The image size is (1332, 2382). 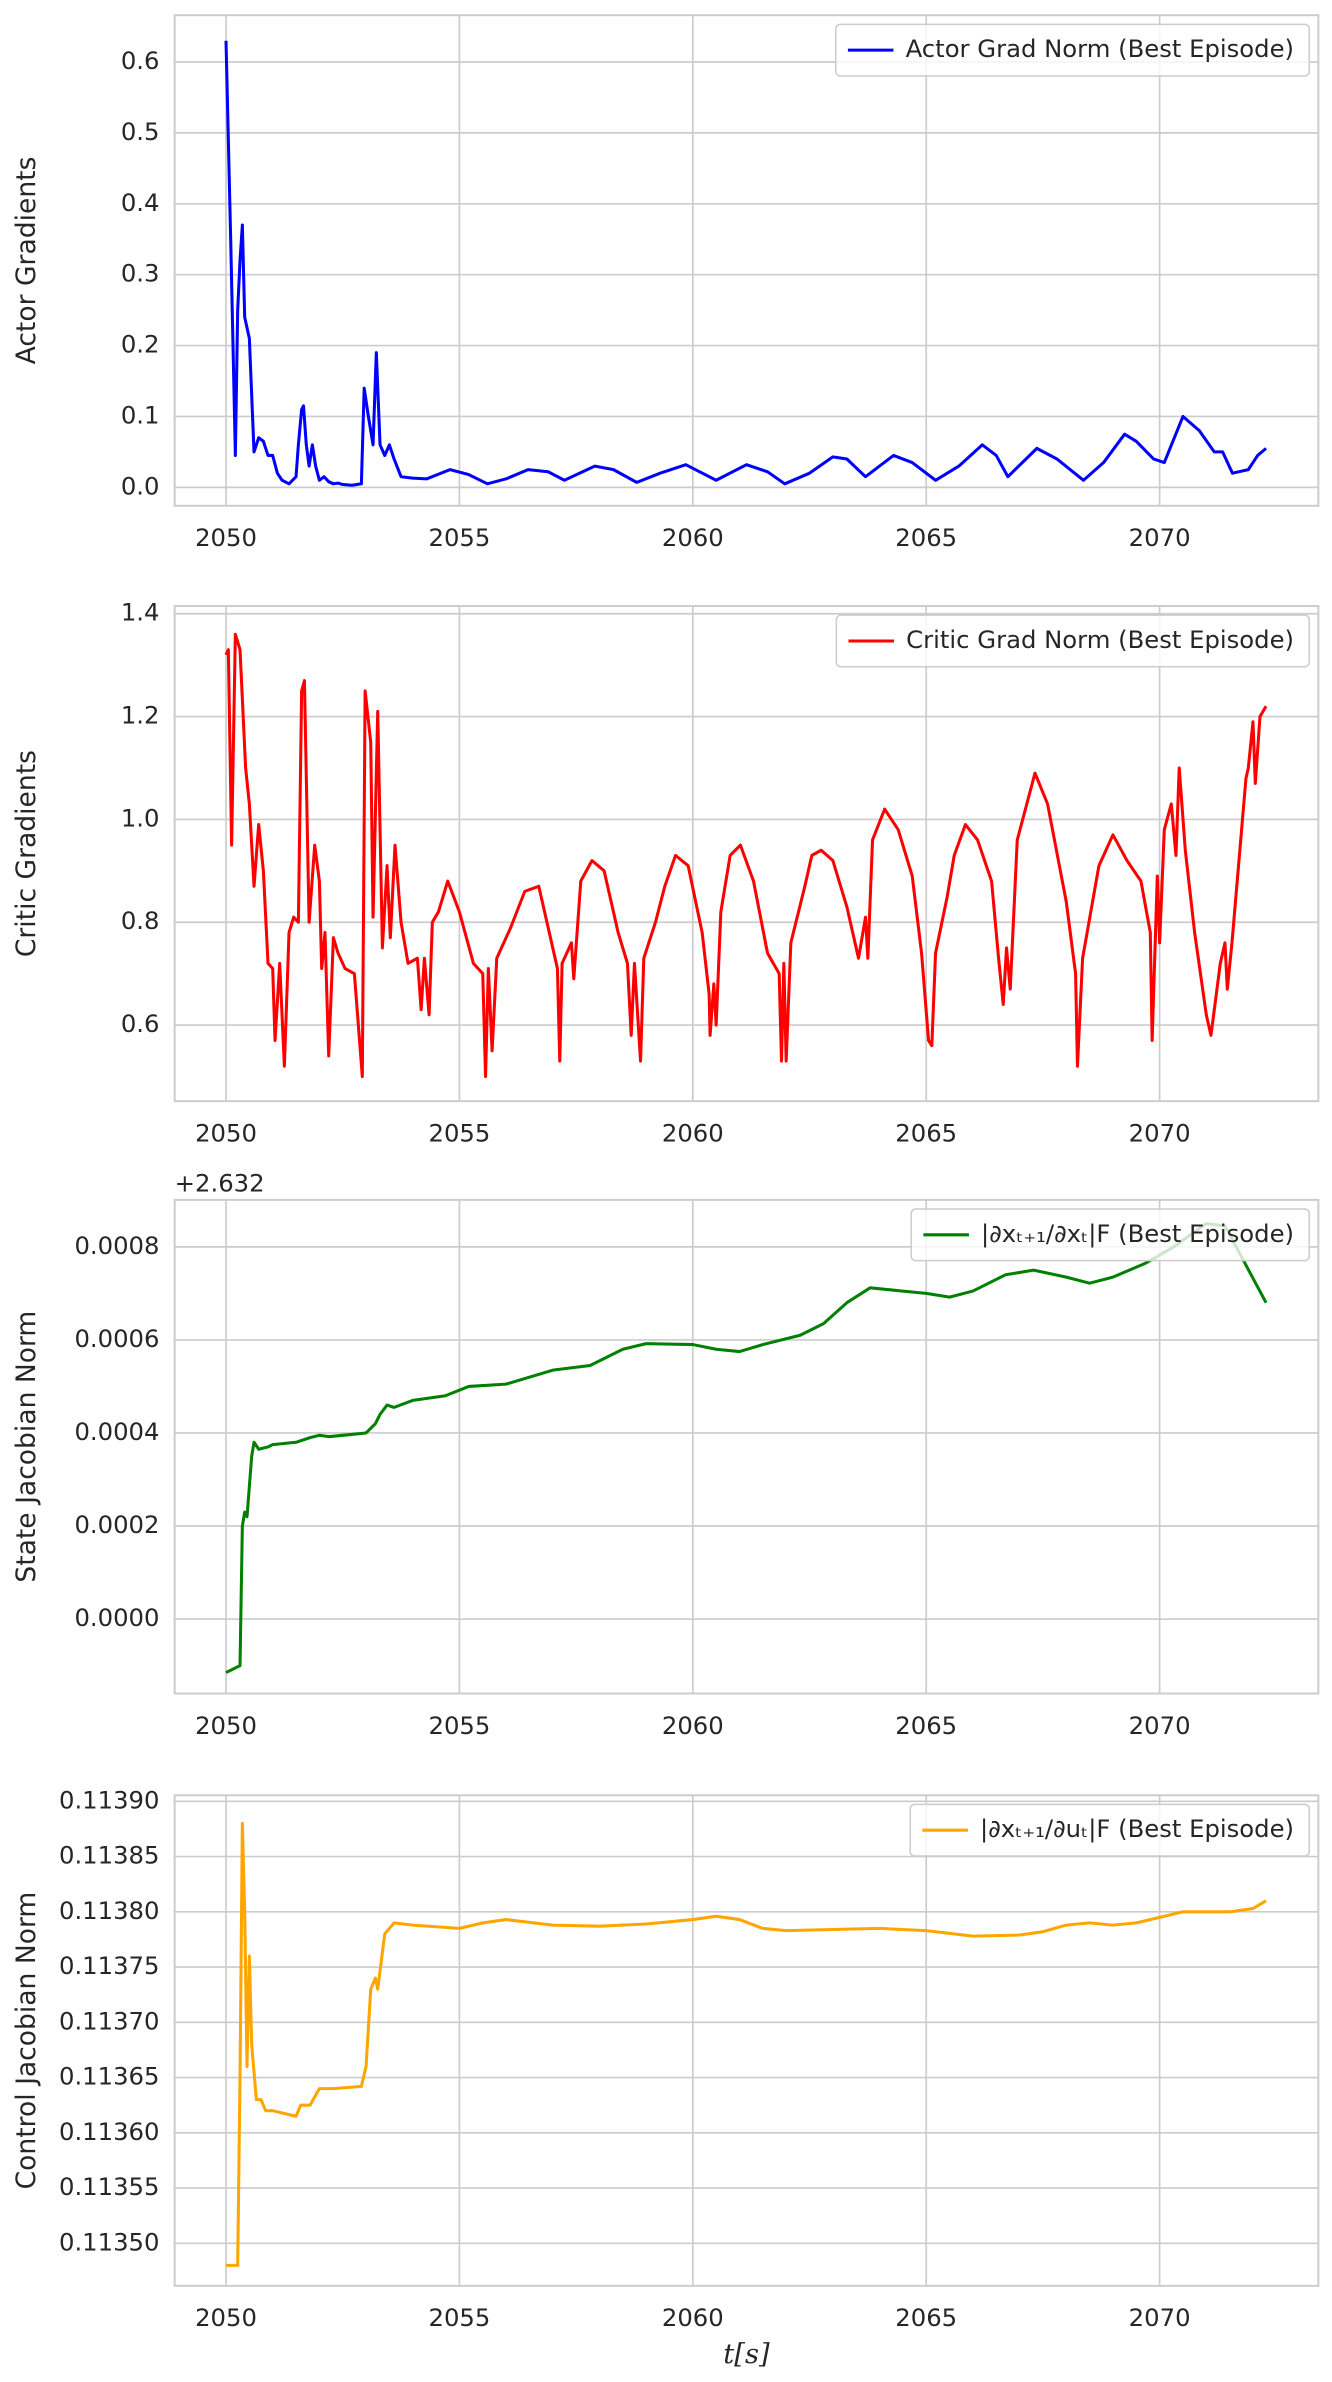 I want to click on legend: Actor Grad Norm (Best Episode), so click(x=1072, y=50).